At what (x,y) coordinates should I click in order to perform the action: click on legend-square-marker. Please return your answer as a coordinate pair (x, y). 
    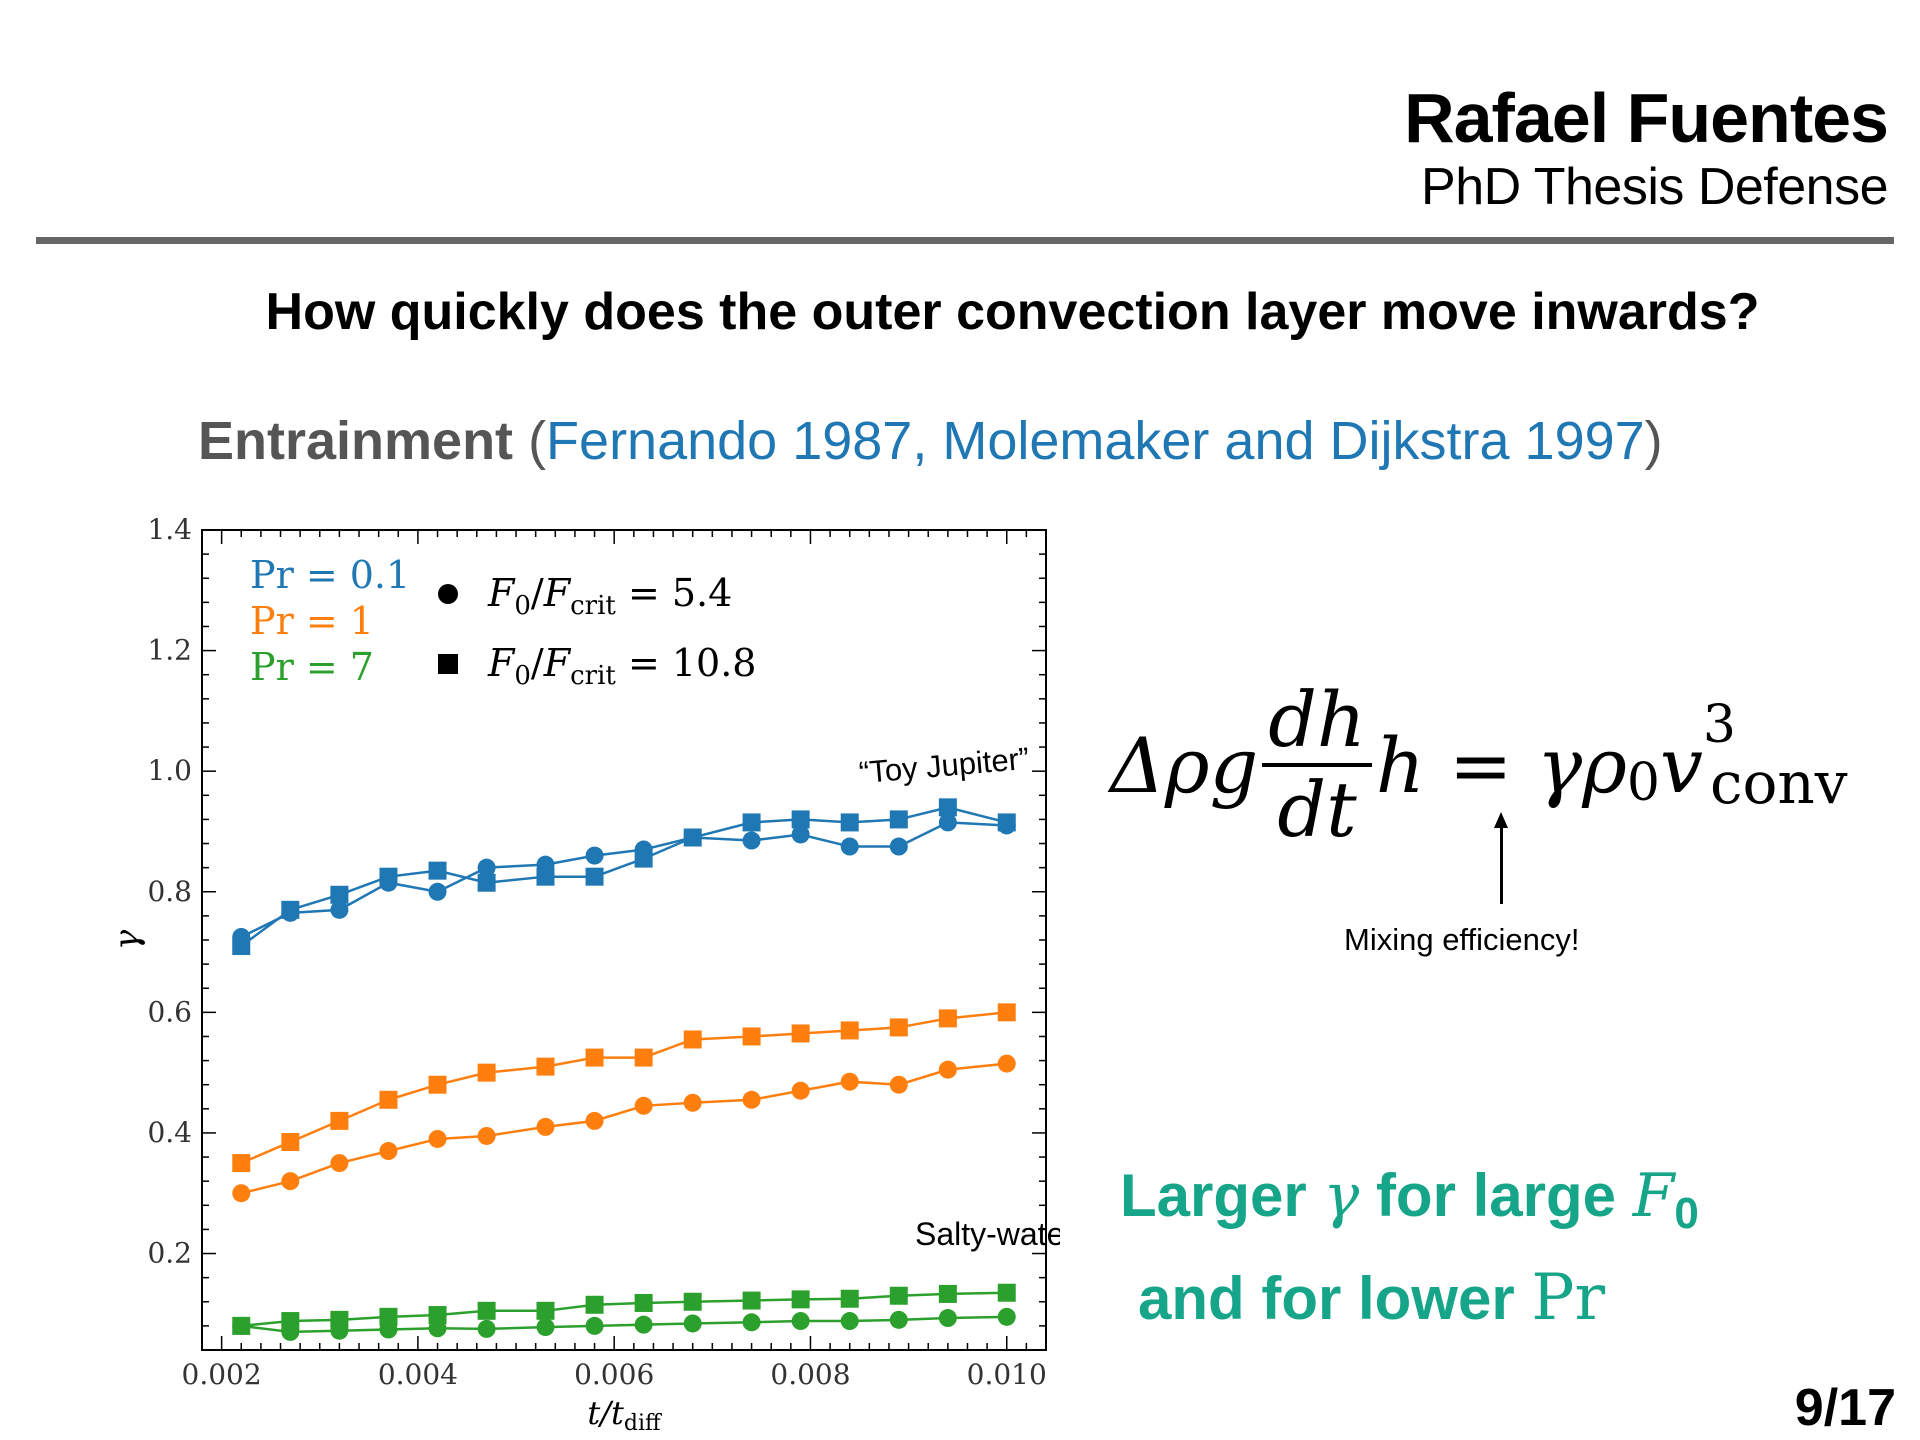
    Looking at the image, I should click on (448, 664).